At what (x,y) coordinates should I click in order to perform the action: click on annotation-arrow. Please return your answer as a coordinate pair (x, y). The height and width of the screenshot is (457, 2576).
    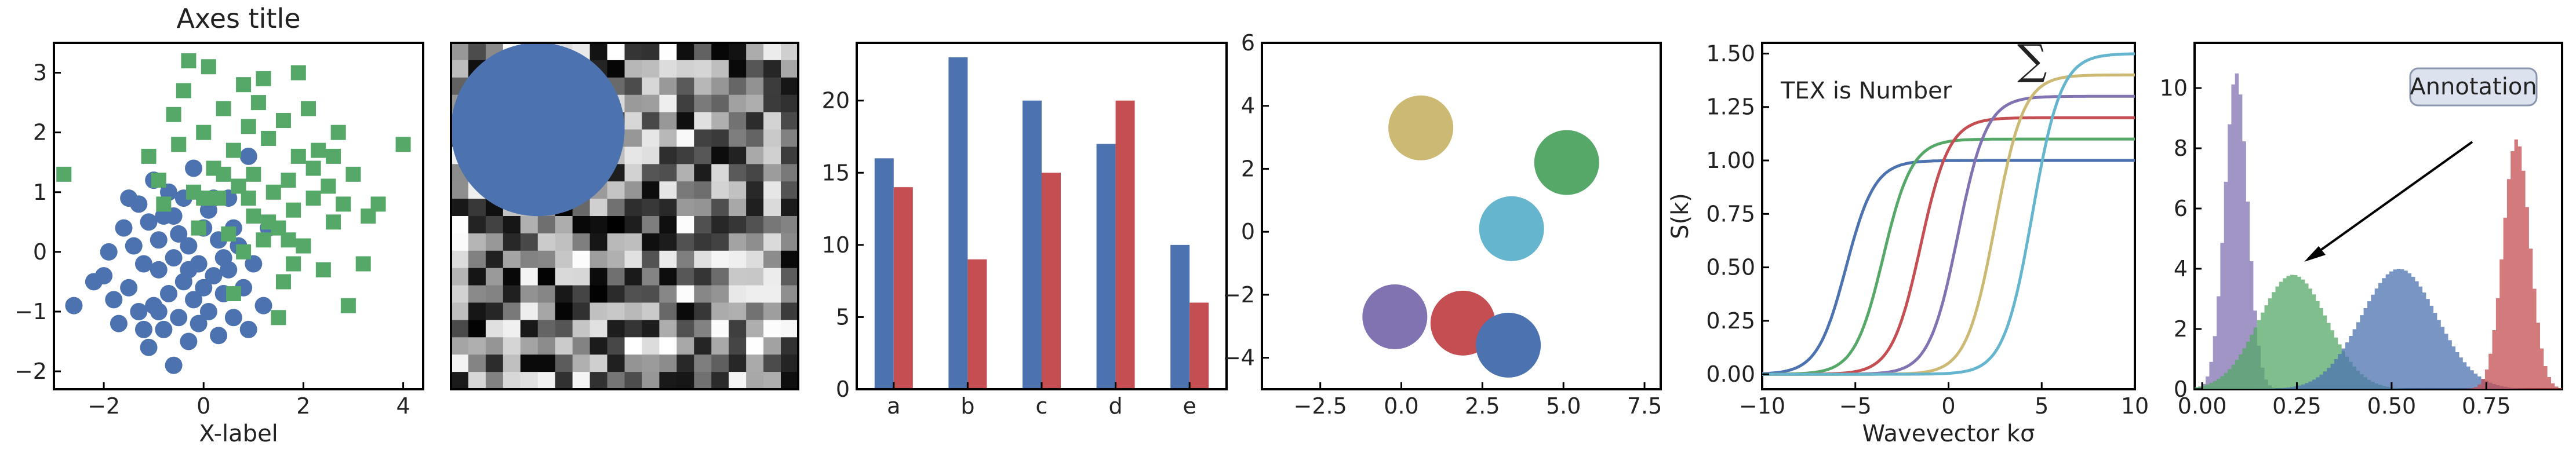
    Looking at the image, I should click on (2391, 200).